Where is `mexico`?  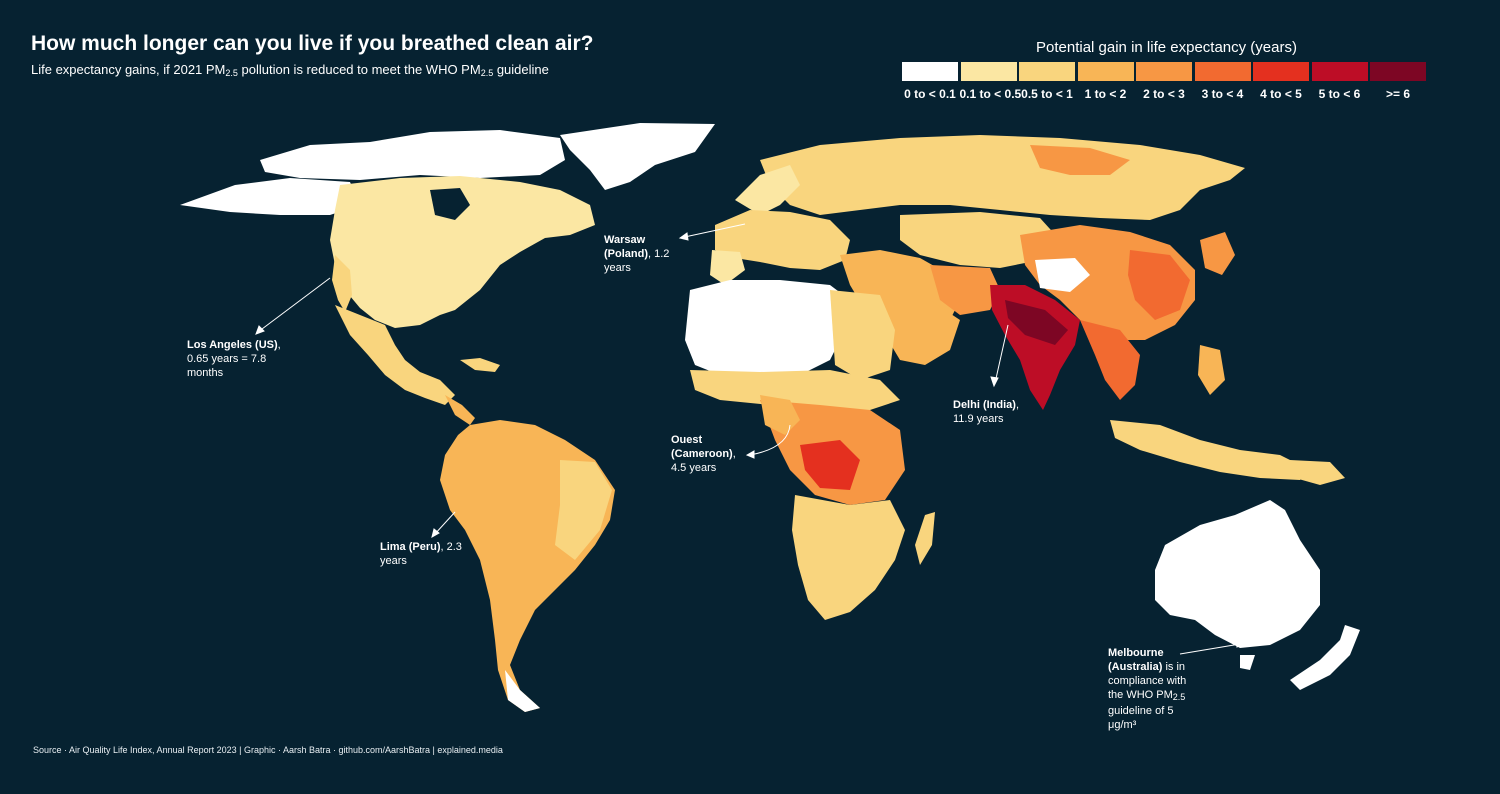
mexico is located at coordinates (395, 355).